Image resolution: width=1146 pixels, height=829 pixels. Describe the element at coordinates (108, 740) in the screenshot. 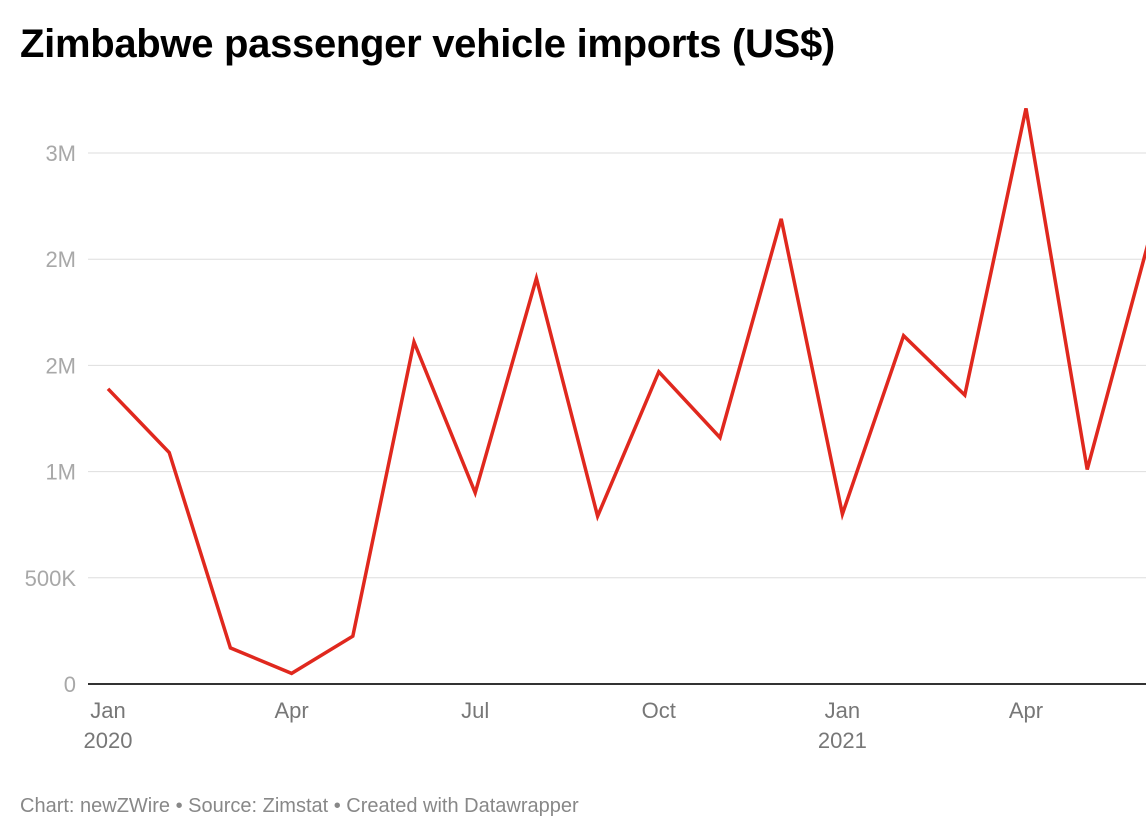

I see `x-tick-year-label: 2020` at that location.